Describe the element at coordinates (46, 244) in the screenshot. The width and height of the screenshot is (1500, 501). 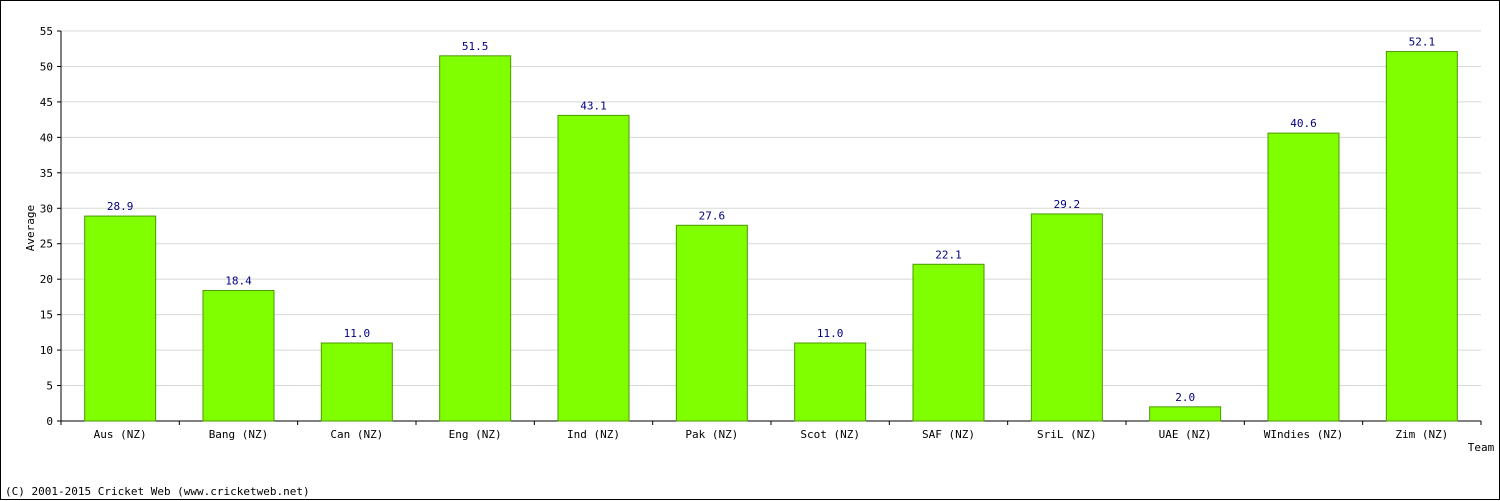
I see `y-tick-label: 25` at that location.